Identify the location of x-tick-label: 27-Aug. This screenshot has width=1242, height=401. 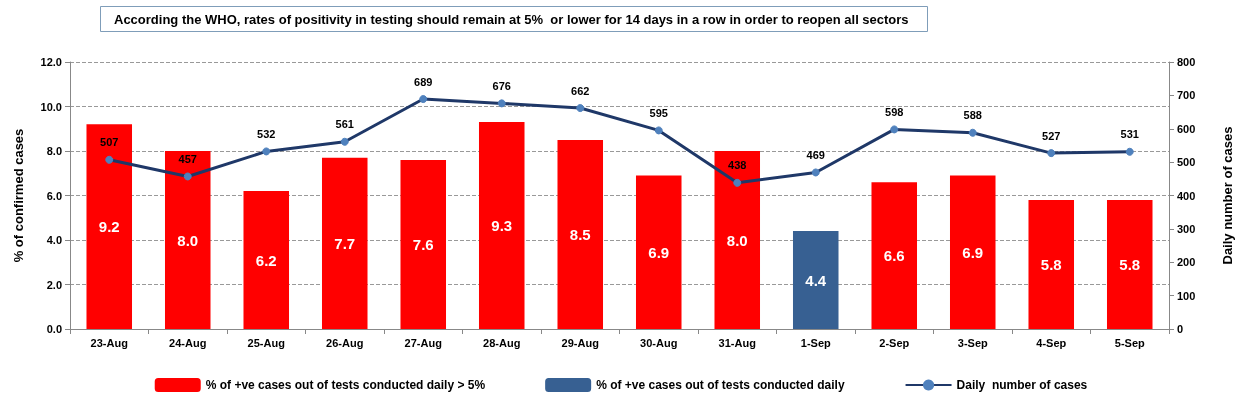
(423, 342).